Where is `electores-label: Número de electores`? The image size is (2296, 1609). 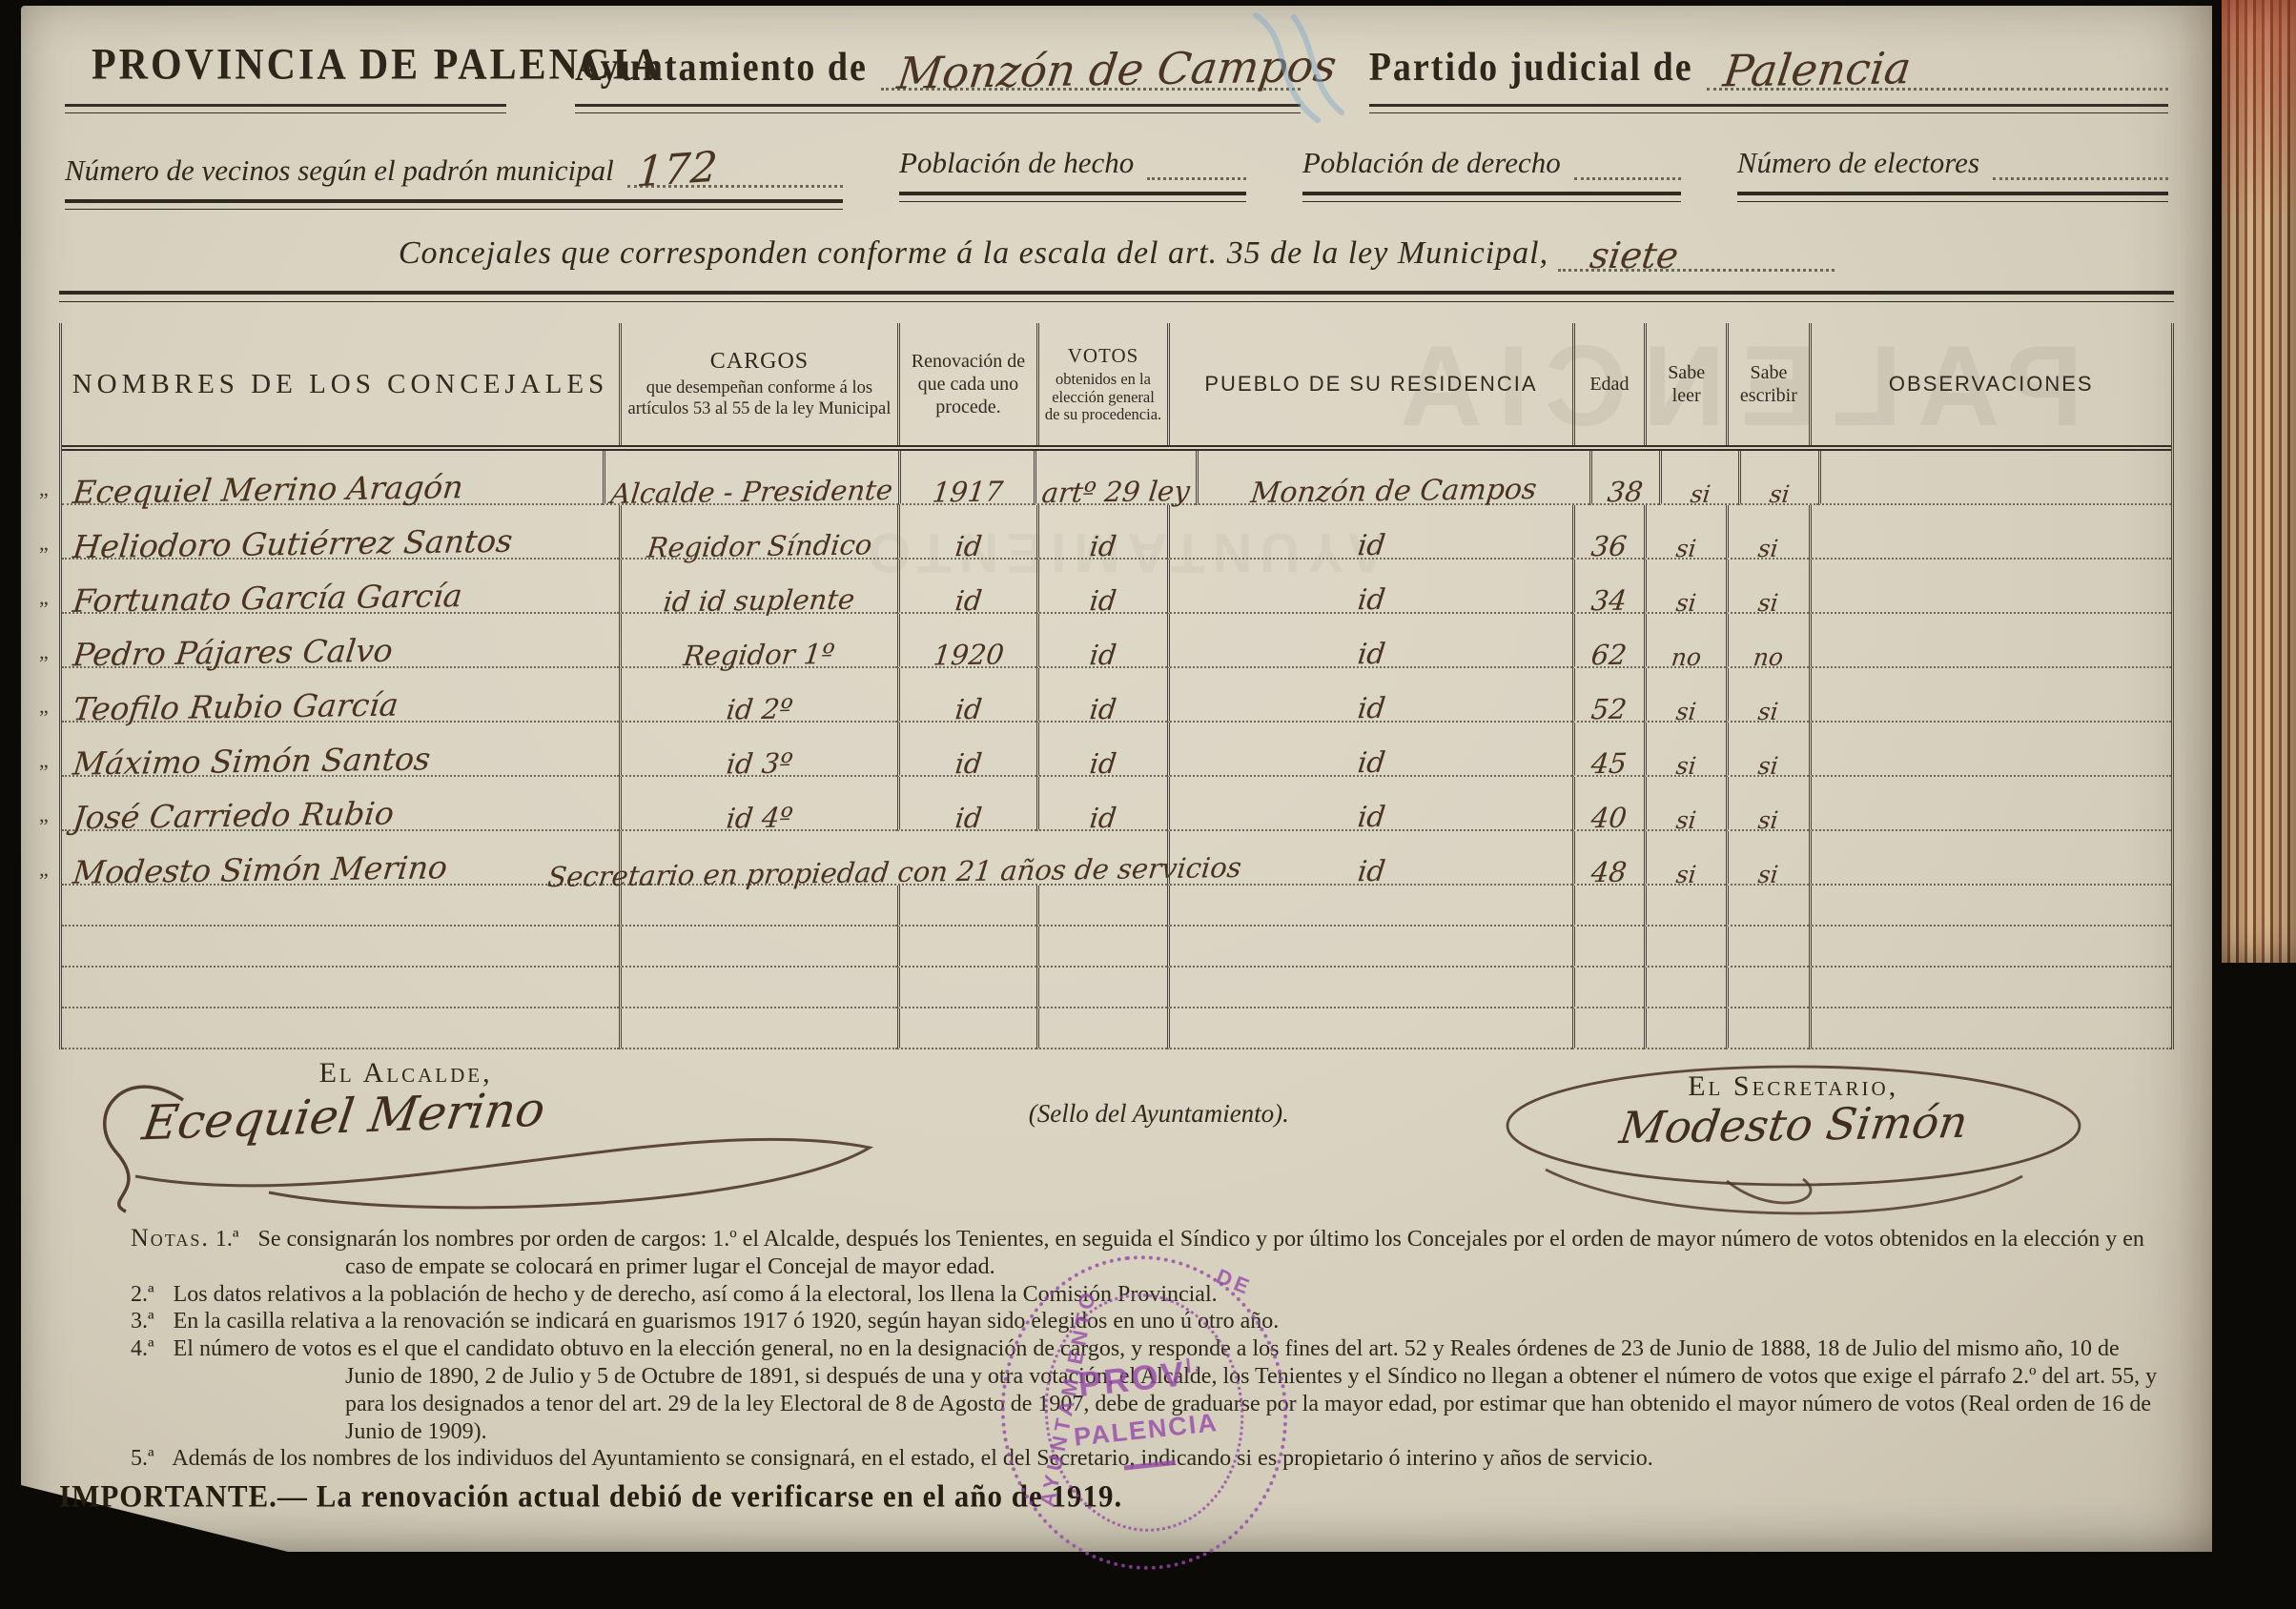
electores-label: Número de electores is located at coordinates (1858, 163).